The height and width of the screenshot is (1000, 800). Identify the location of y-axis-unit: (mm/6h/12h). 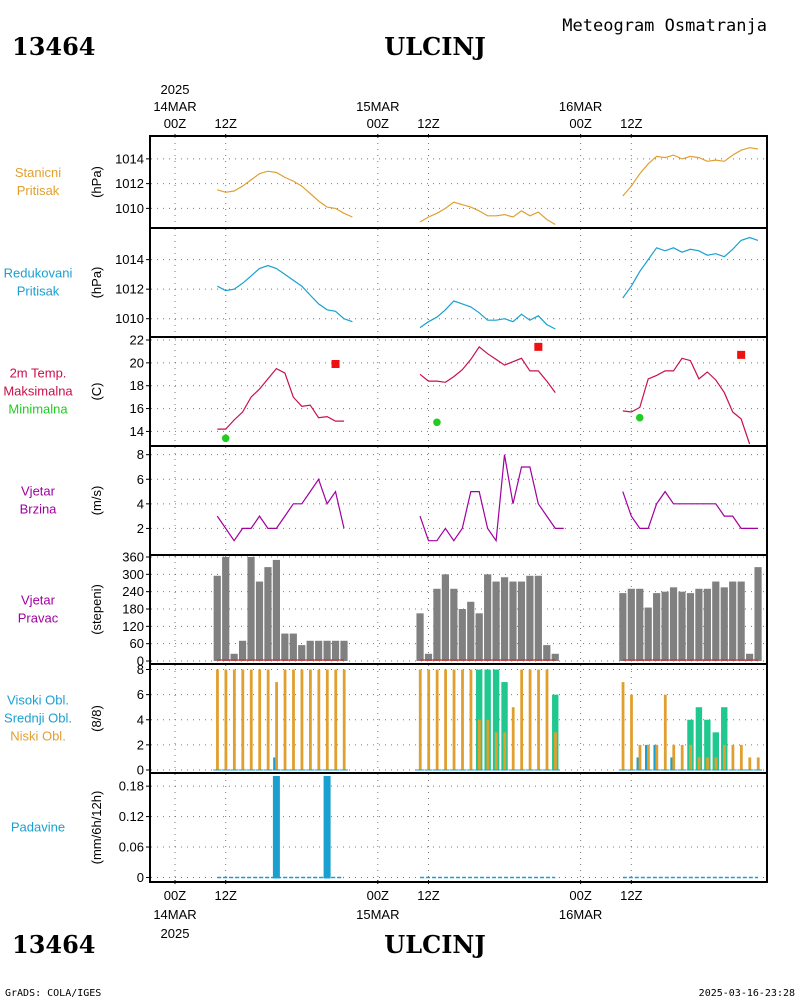
(96, 828).